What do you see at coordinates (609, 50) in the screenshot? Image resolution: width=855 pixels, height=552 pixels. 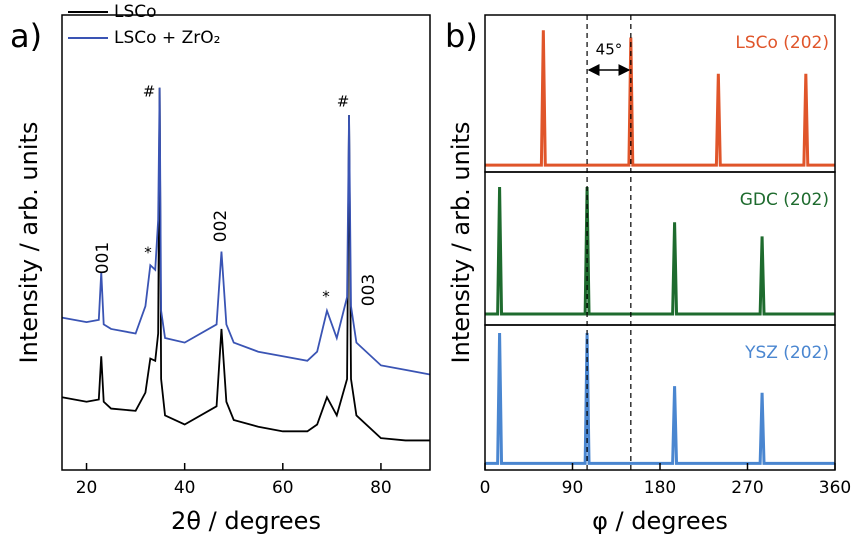 I see `angle-label: 45°` at bounding box center [609, 50].